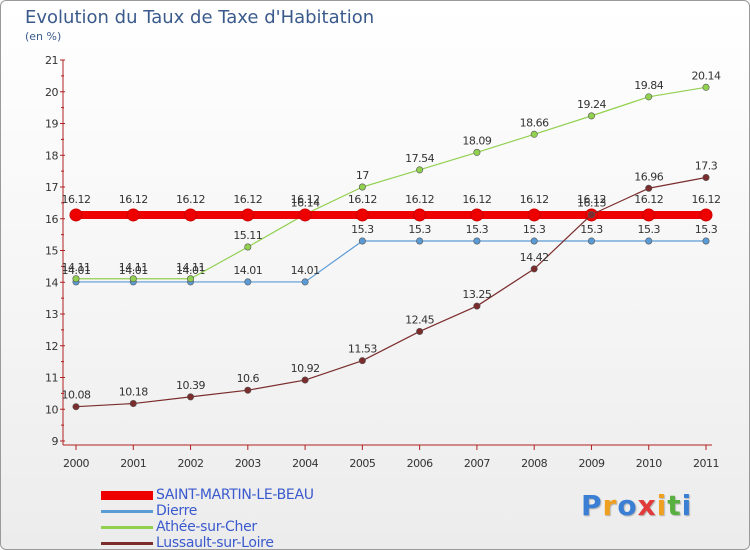  What do you see at coordinates (177, 511) in the screenshot?
I see `legend-label: Dierre` at bounding box center [177, 511].